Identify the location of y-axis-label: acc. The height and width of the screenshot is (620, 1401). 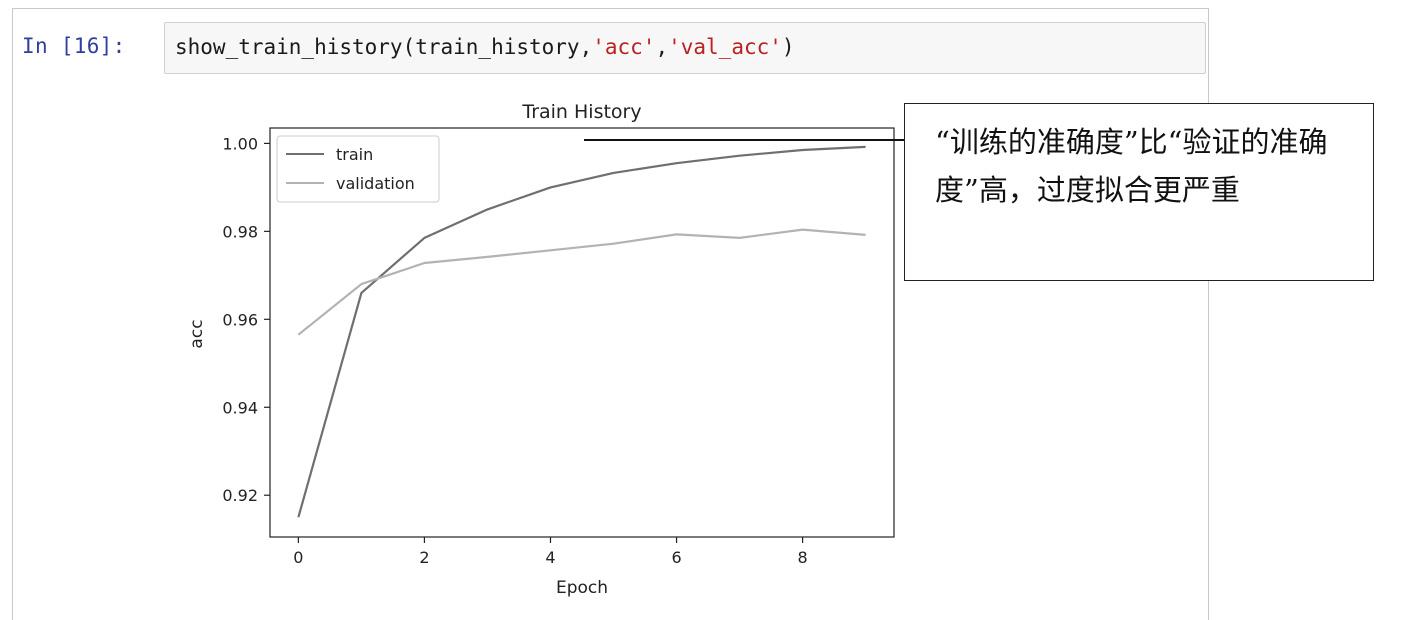
(197, 333).